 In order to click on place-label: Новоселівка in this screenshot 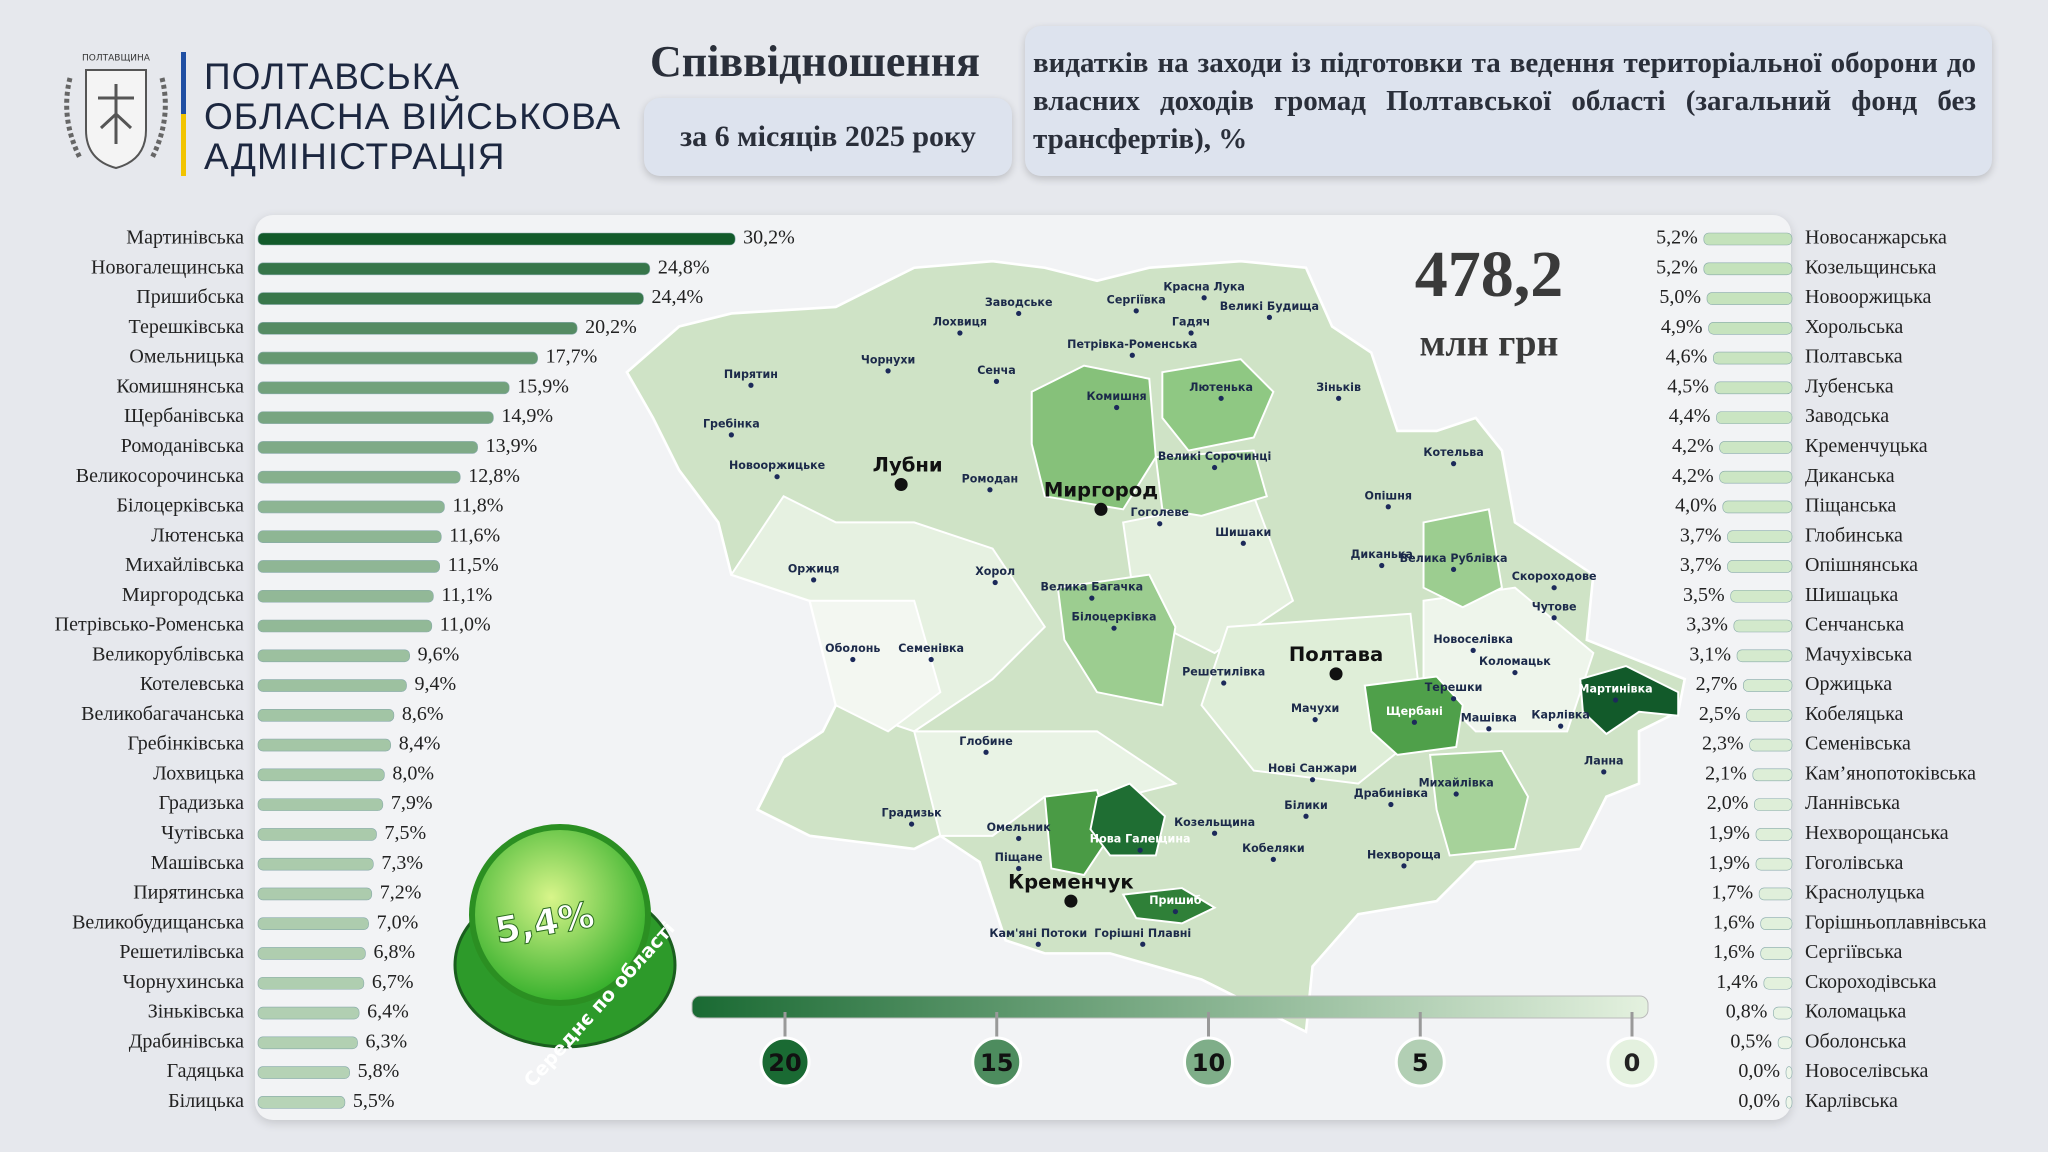, I will do `click(1473, 639)`.